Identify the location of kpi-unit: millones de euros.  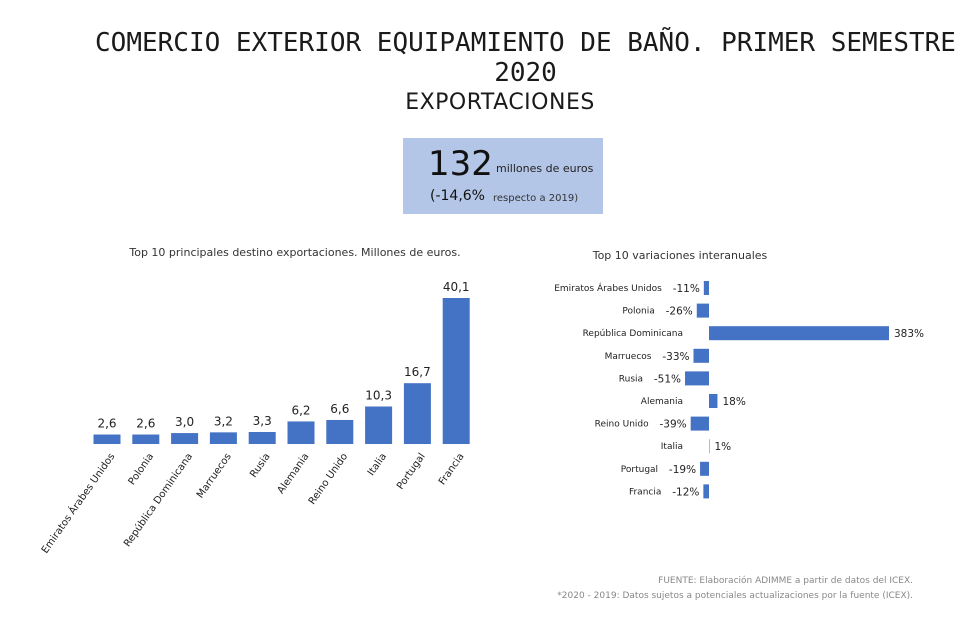
(545, 168).